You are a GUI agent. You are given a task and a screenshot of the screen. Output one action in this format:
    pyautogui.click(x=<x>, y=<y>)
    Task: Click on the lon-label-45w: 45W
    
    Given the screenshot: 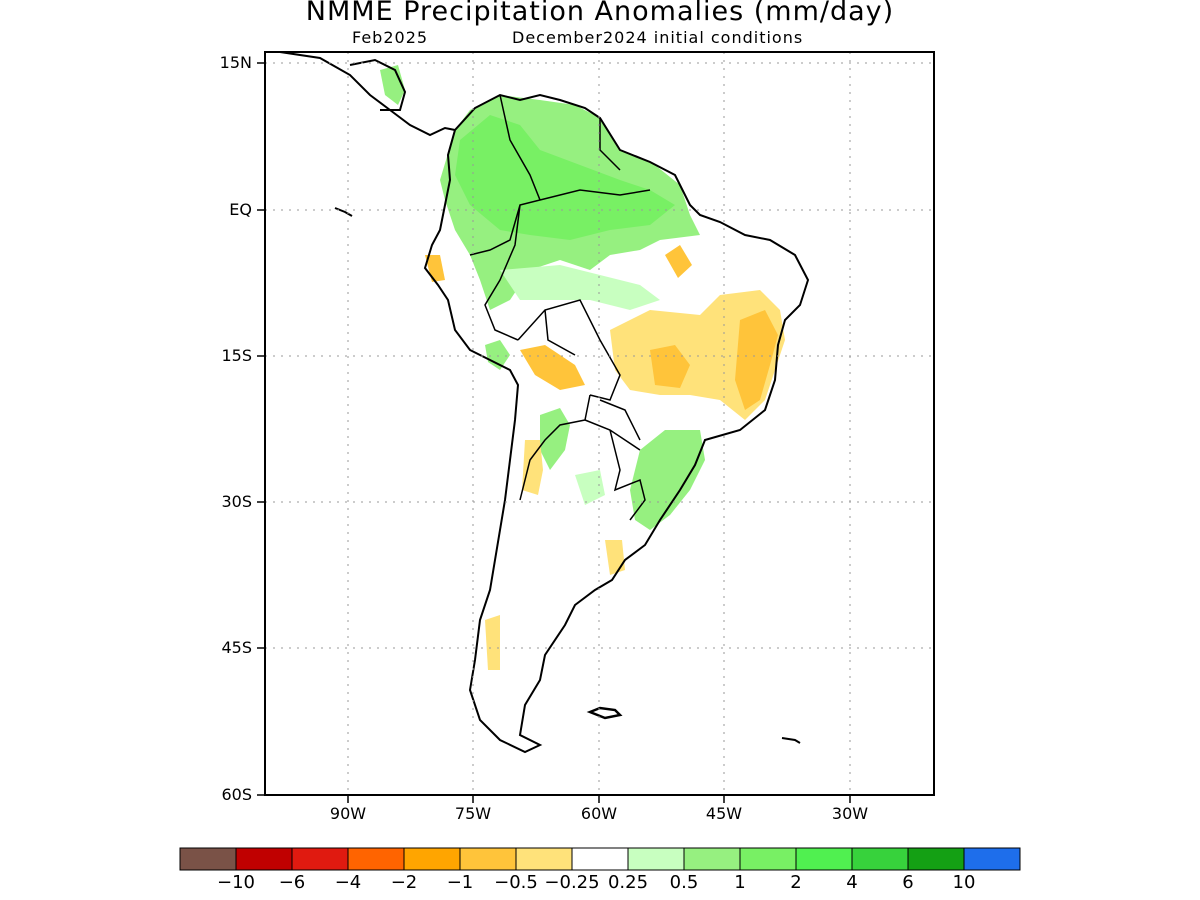 What is the action you would take?
    pyautogui.click(x=724, y=813)
    